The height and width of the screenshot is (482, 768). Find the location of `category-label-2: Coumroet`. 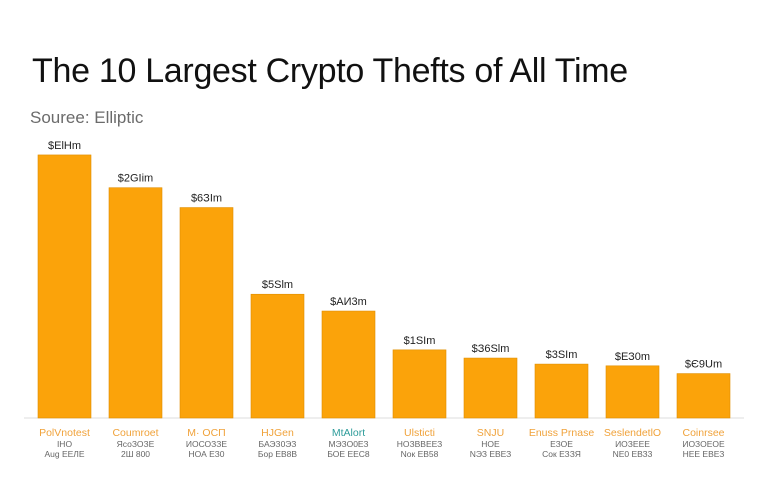

category-label-2: Coumroet is located at coordinates (135, 433).